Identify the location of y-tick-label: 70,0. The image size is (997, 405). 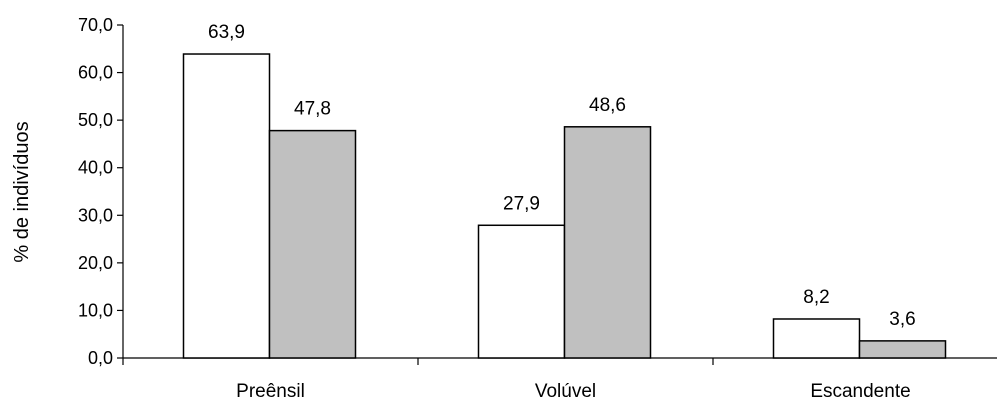
(95, 25).